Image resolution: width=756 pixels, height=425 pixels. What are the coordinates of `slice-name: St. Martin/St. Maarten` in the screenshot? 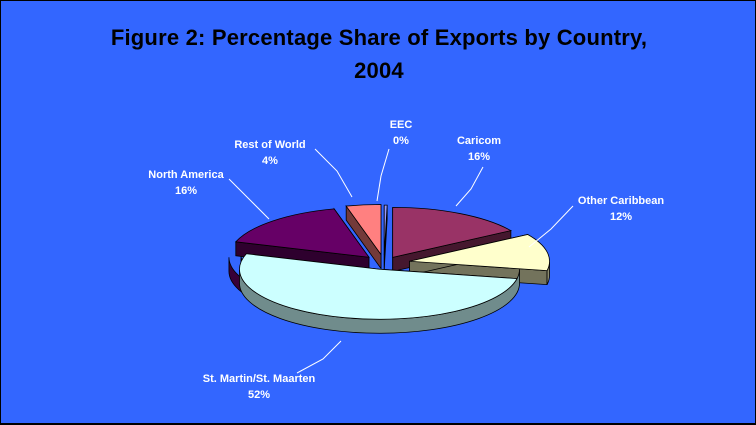 It's located at (259, 379).